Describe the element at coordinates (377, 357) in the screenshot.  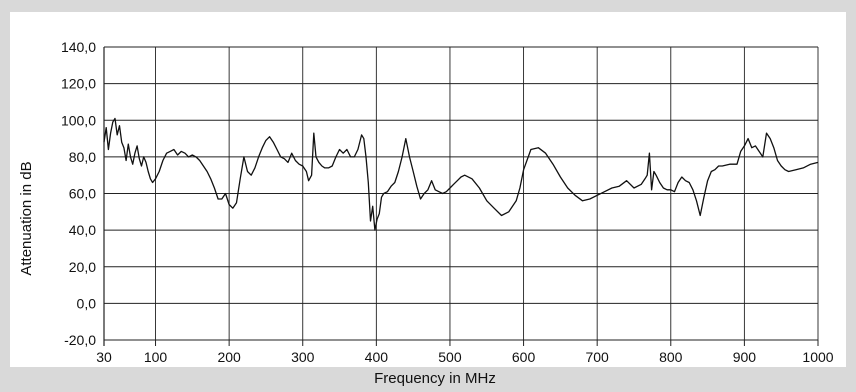
I see `x-tick-label: 400` at that location.